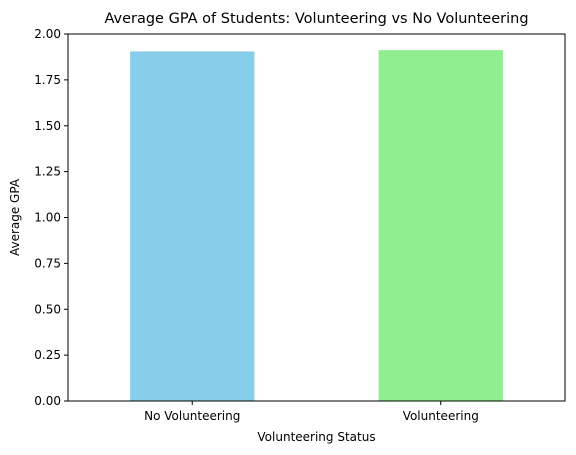 This screenshot has height=455, width=576. What do you see at coordinates (47, 401) in the screenshot?
I see `y-tick-label: 0.00` at bounding box center [47, 401].